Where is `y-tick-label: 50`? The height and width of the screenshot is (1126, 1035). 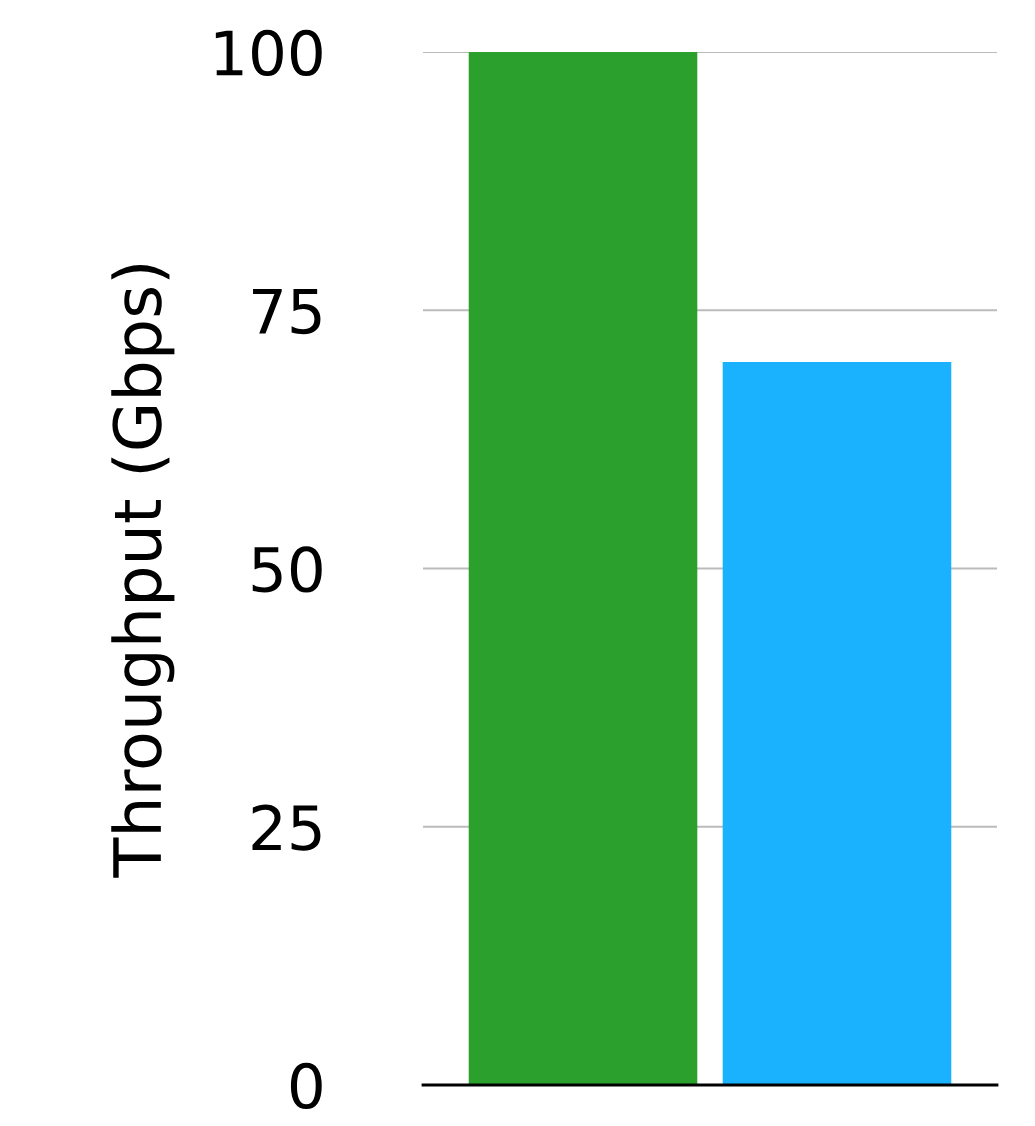 y-tick-label: 50 is located at coordinates (287, 569).